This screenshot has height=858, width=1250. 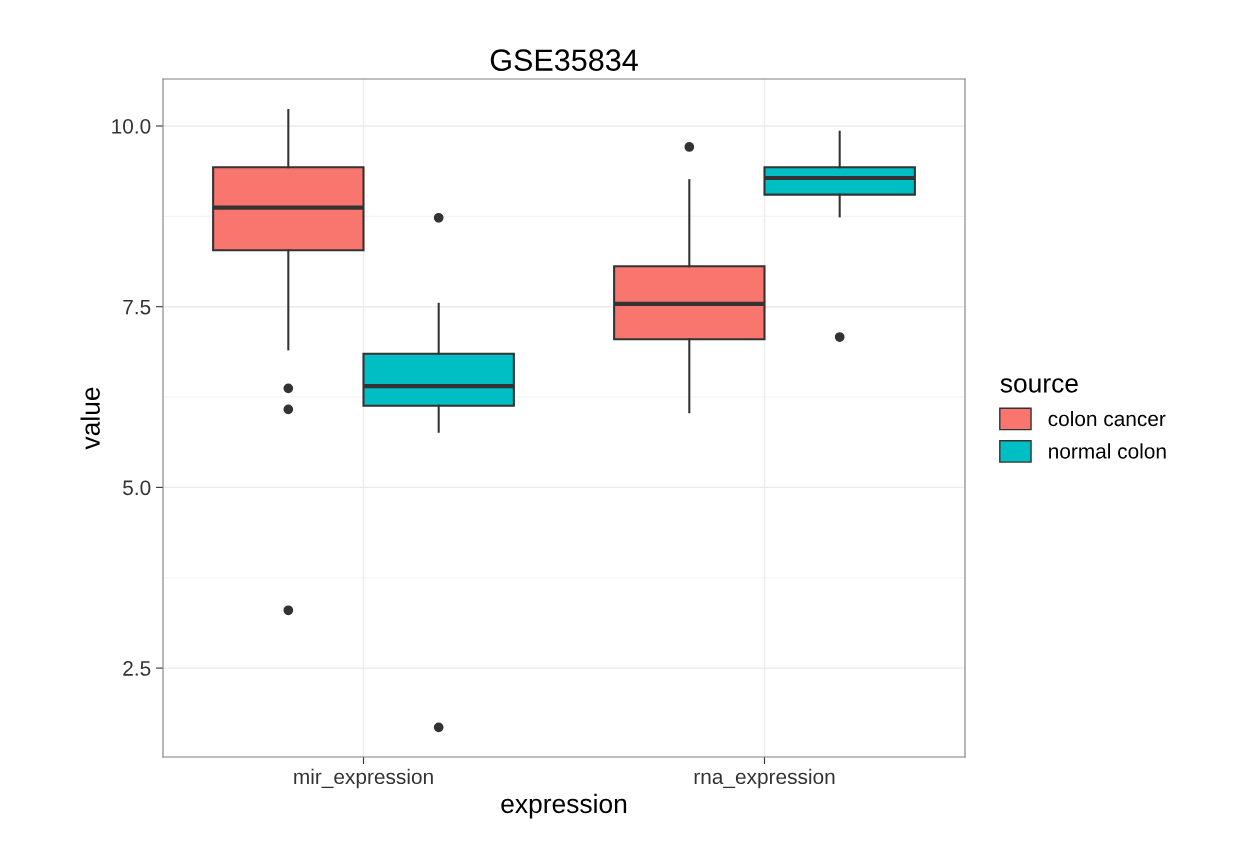 I want to click on y-tick-label: 10.0, so click(x=131, y=126).